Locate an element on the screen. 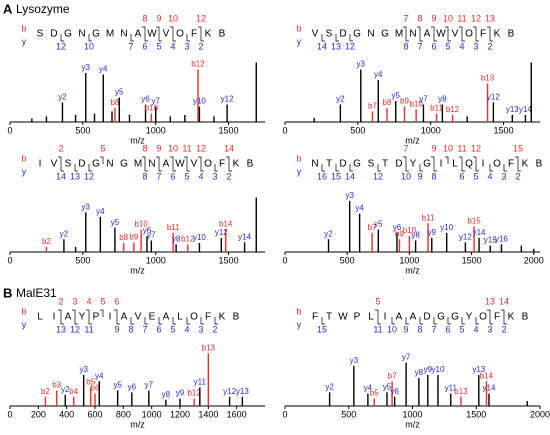 The image size is (550, 435). peak-label: y8 is located at coordinates (419, 372).